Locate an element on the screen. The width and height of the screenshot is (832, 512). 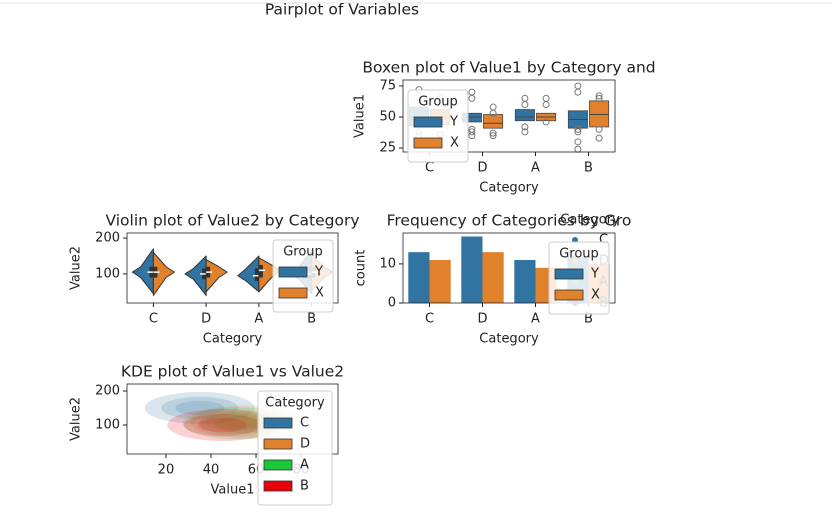
x-tick-label: 40 is located at coordinates (211, 470).